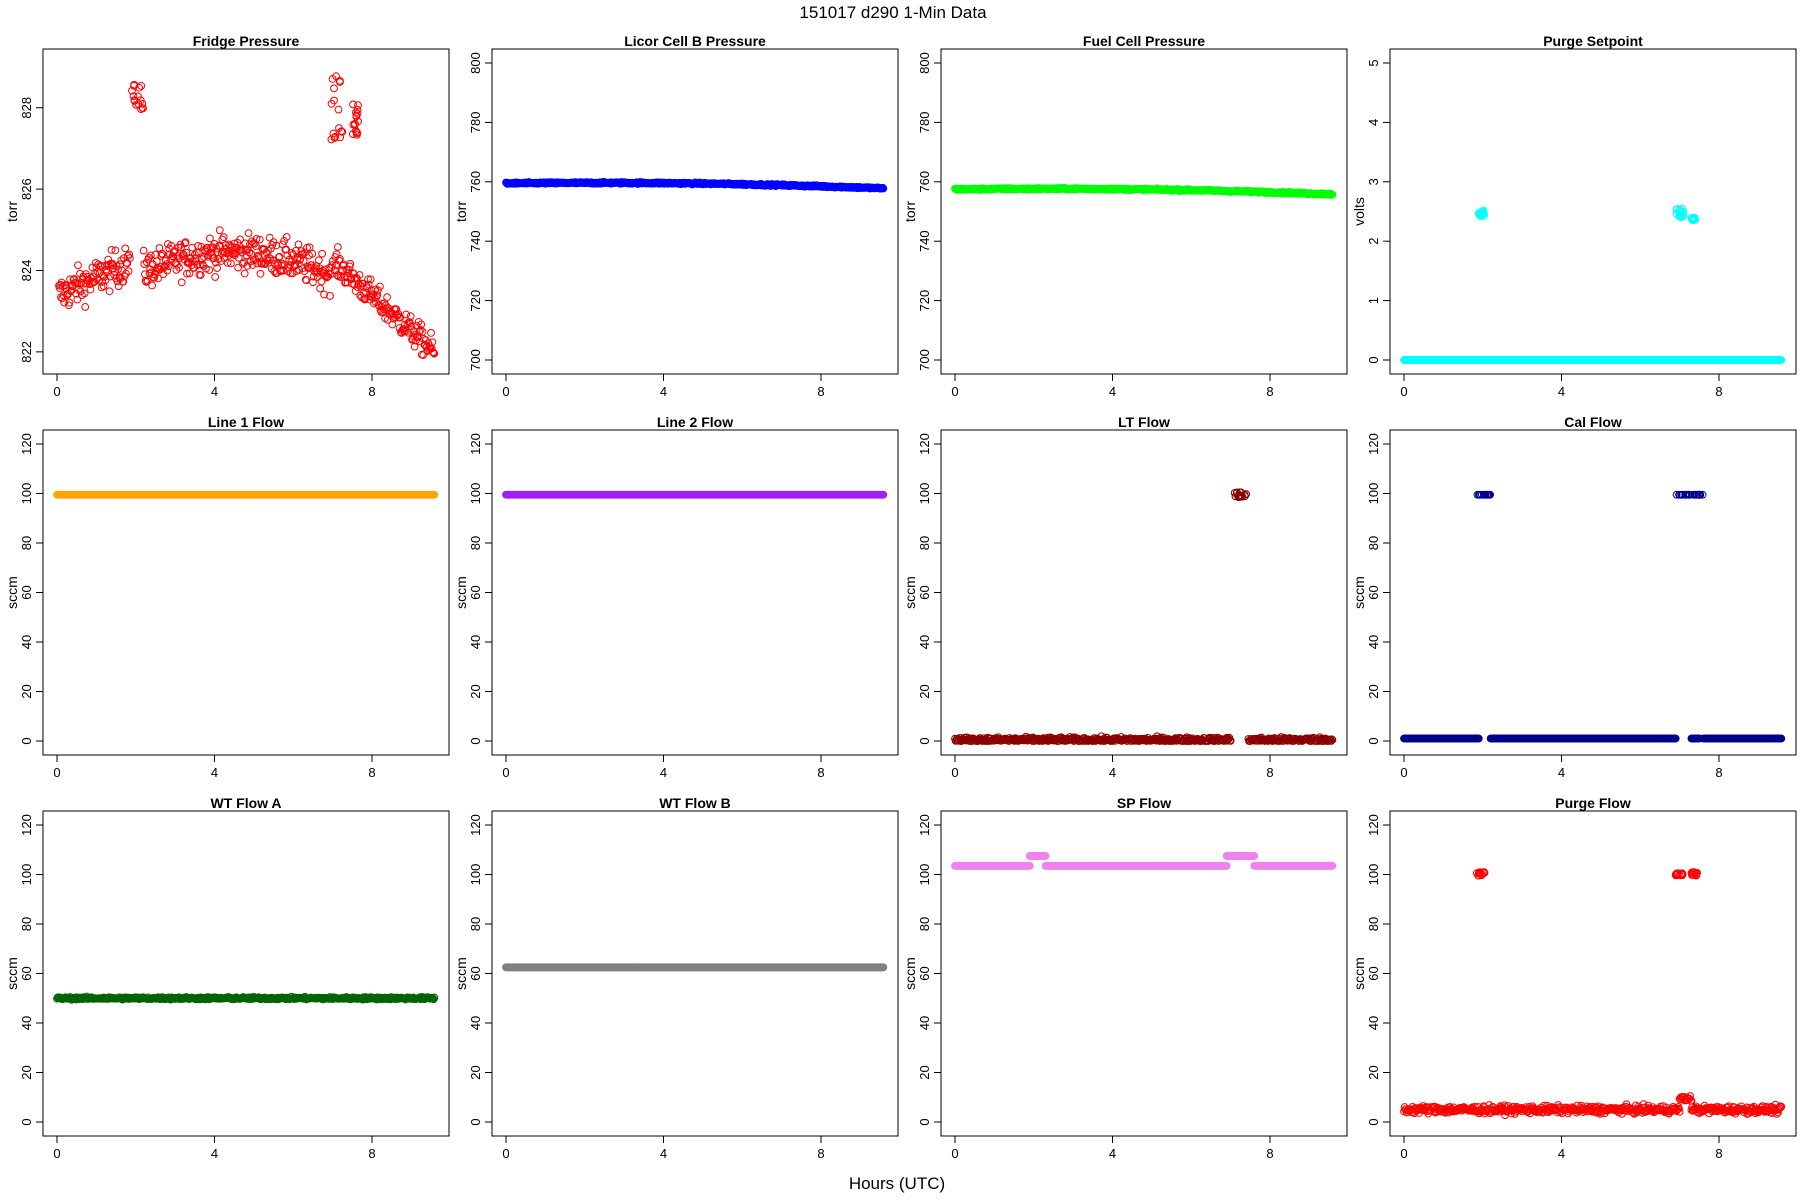 The image size is (1800, 1200). I want to click on licor-cell-b-pressure-y-label: torr, so click(461, 211).